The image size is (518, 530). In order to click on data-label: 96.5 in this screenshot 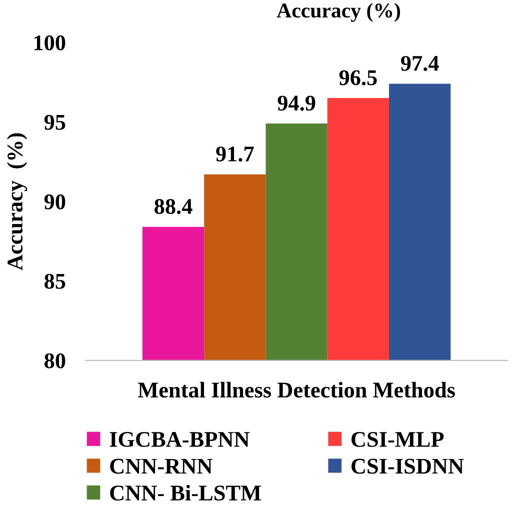, I will do `click(358, 78)`.